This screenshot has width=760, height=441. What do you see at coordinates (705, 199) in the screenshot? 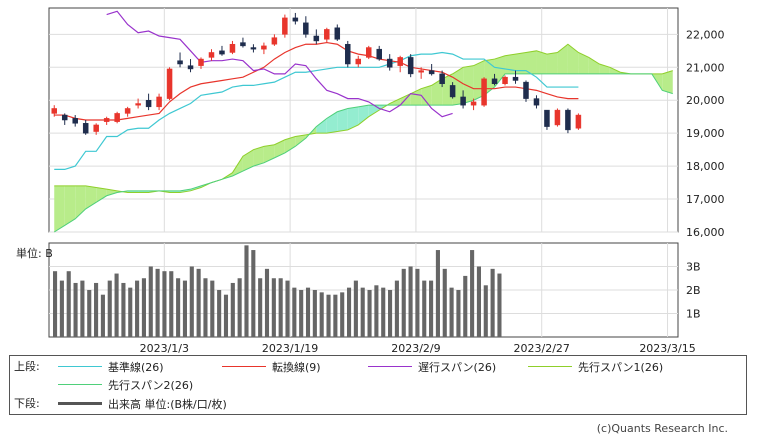
I see `price-tick-label: 17,000` at bounding box center [705, 199].